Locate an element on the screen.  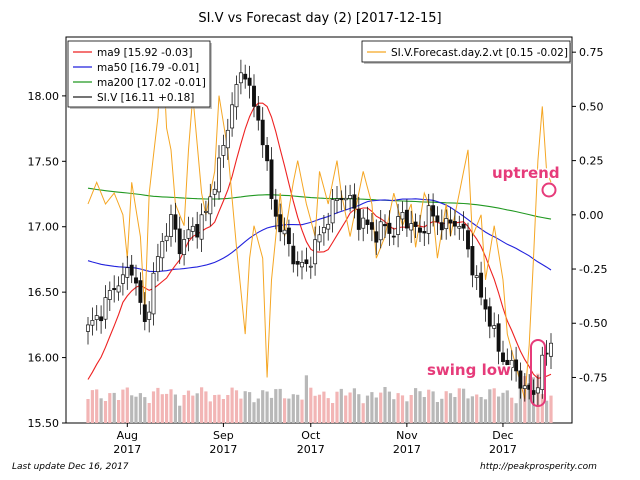
y2-tick-label: -0.25 is located at coordinates (593, 269).